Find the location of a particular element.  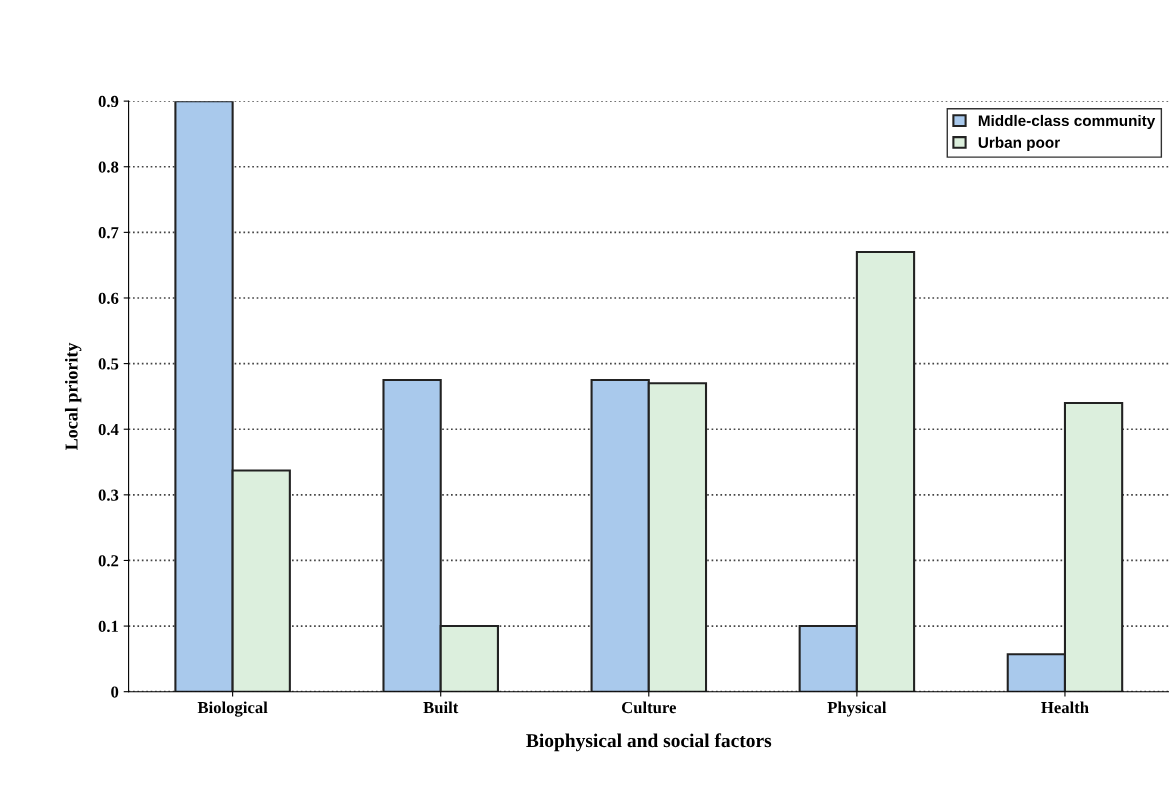

y-tick-label: 0.4 is located at coordinates (108, 429).